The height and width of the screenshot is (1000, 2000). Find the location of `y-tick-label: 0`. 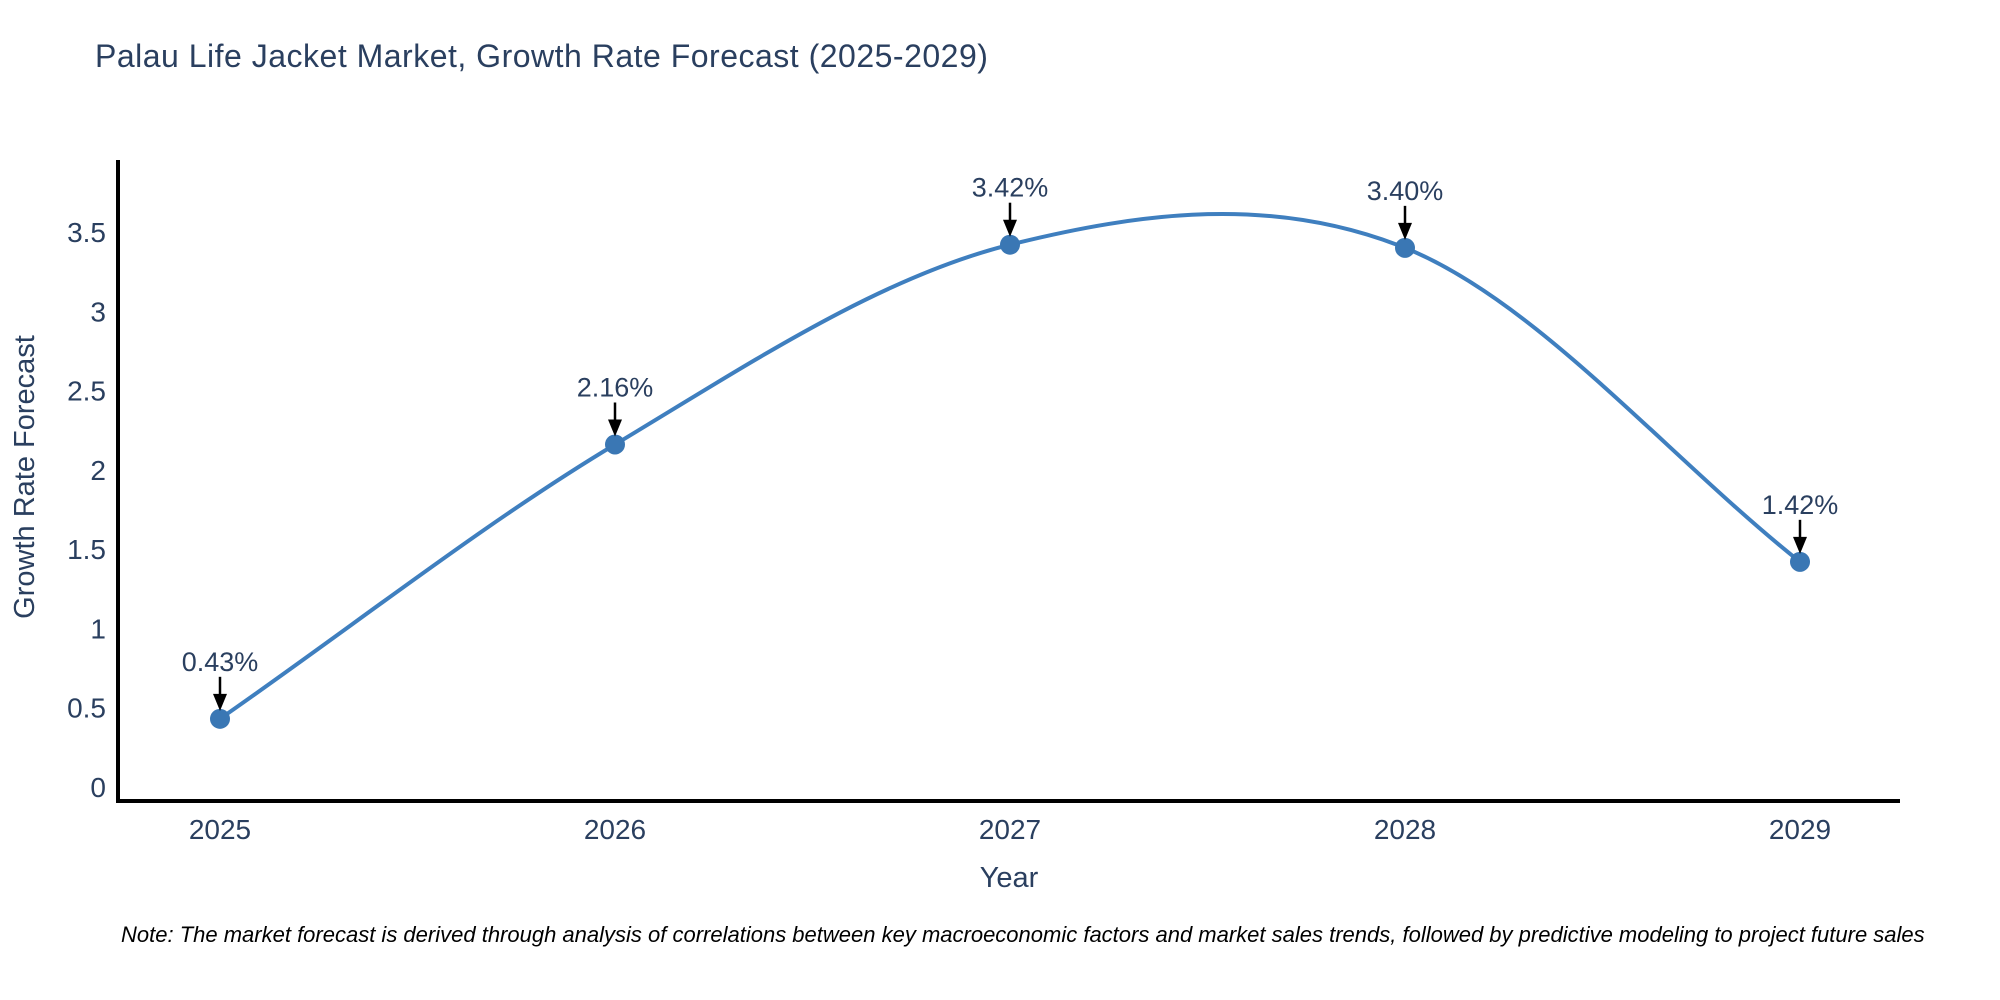

y-tick-label: 0 is located at coordinates (98, 787).